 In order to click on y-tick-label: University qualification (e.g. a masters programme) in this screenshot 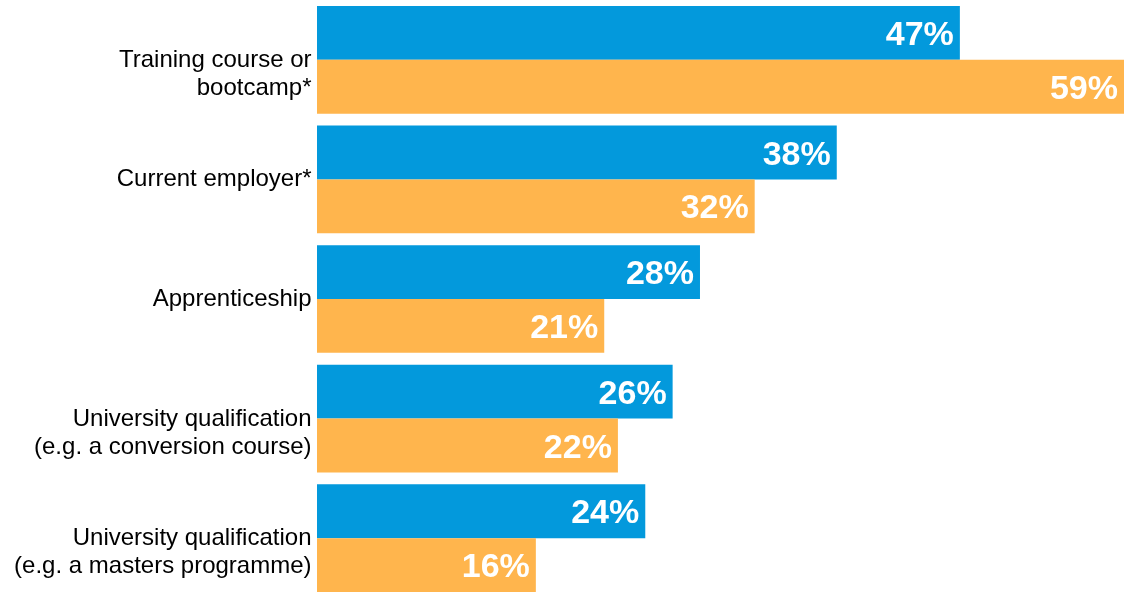, I will do `click(163, 551)`.